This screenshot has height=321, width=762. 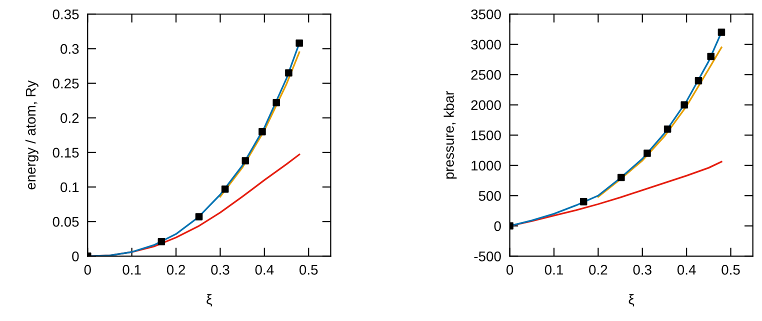 I want to click on y-tick-label: 3500, so click(x=486, y=14).